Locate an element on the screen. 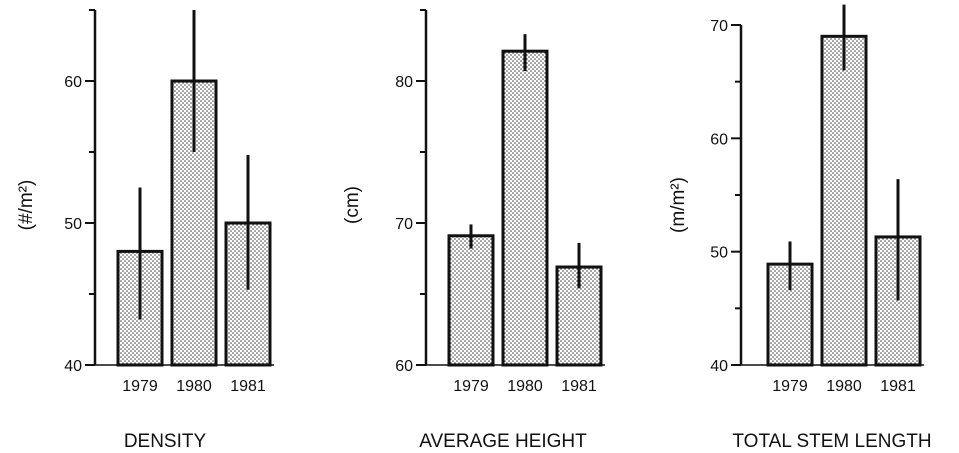 This screenshot has width=959, height=453. density-y-tick-label-60: 60 is located at coordinates (73, 82).